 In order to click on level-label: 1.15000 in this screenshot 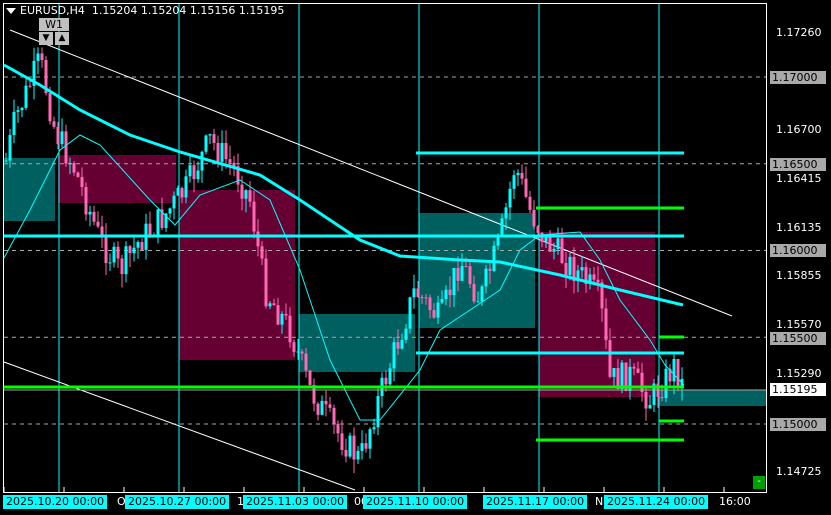, I will do `click(798, 424)`.